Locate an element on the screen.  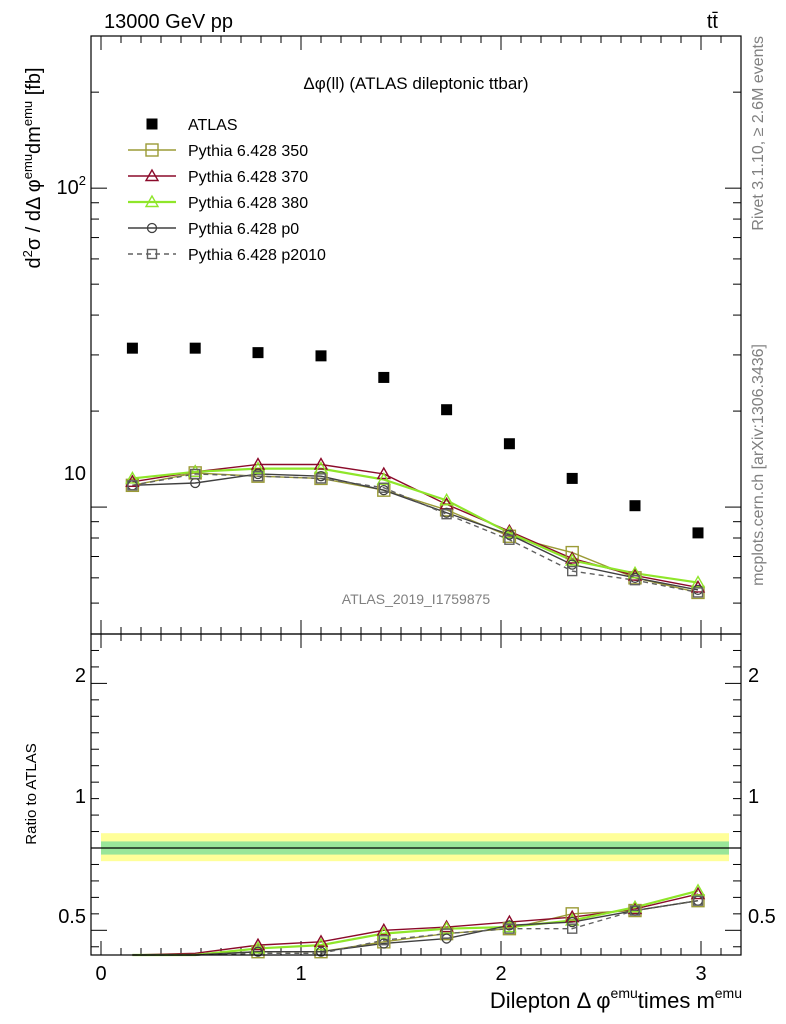
ratio-ylabel: Ratio to ATLAS is located at coordinates (31, 793).